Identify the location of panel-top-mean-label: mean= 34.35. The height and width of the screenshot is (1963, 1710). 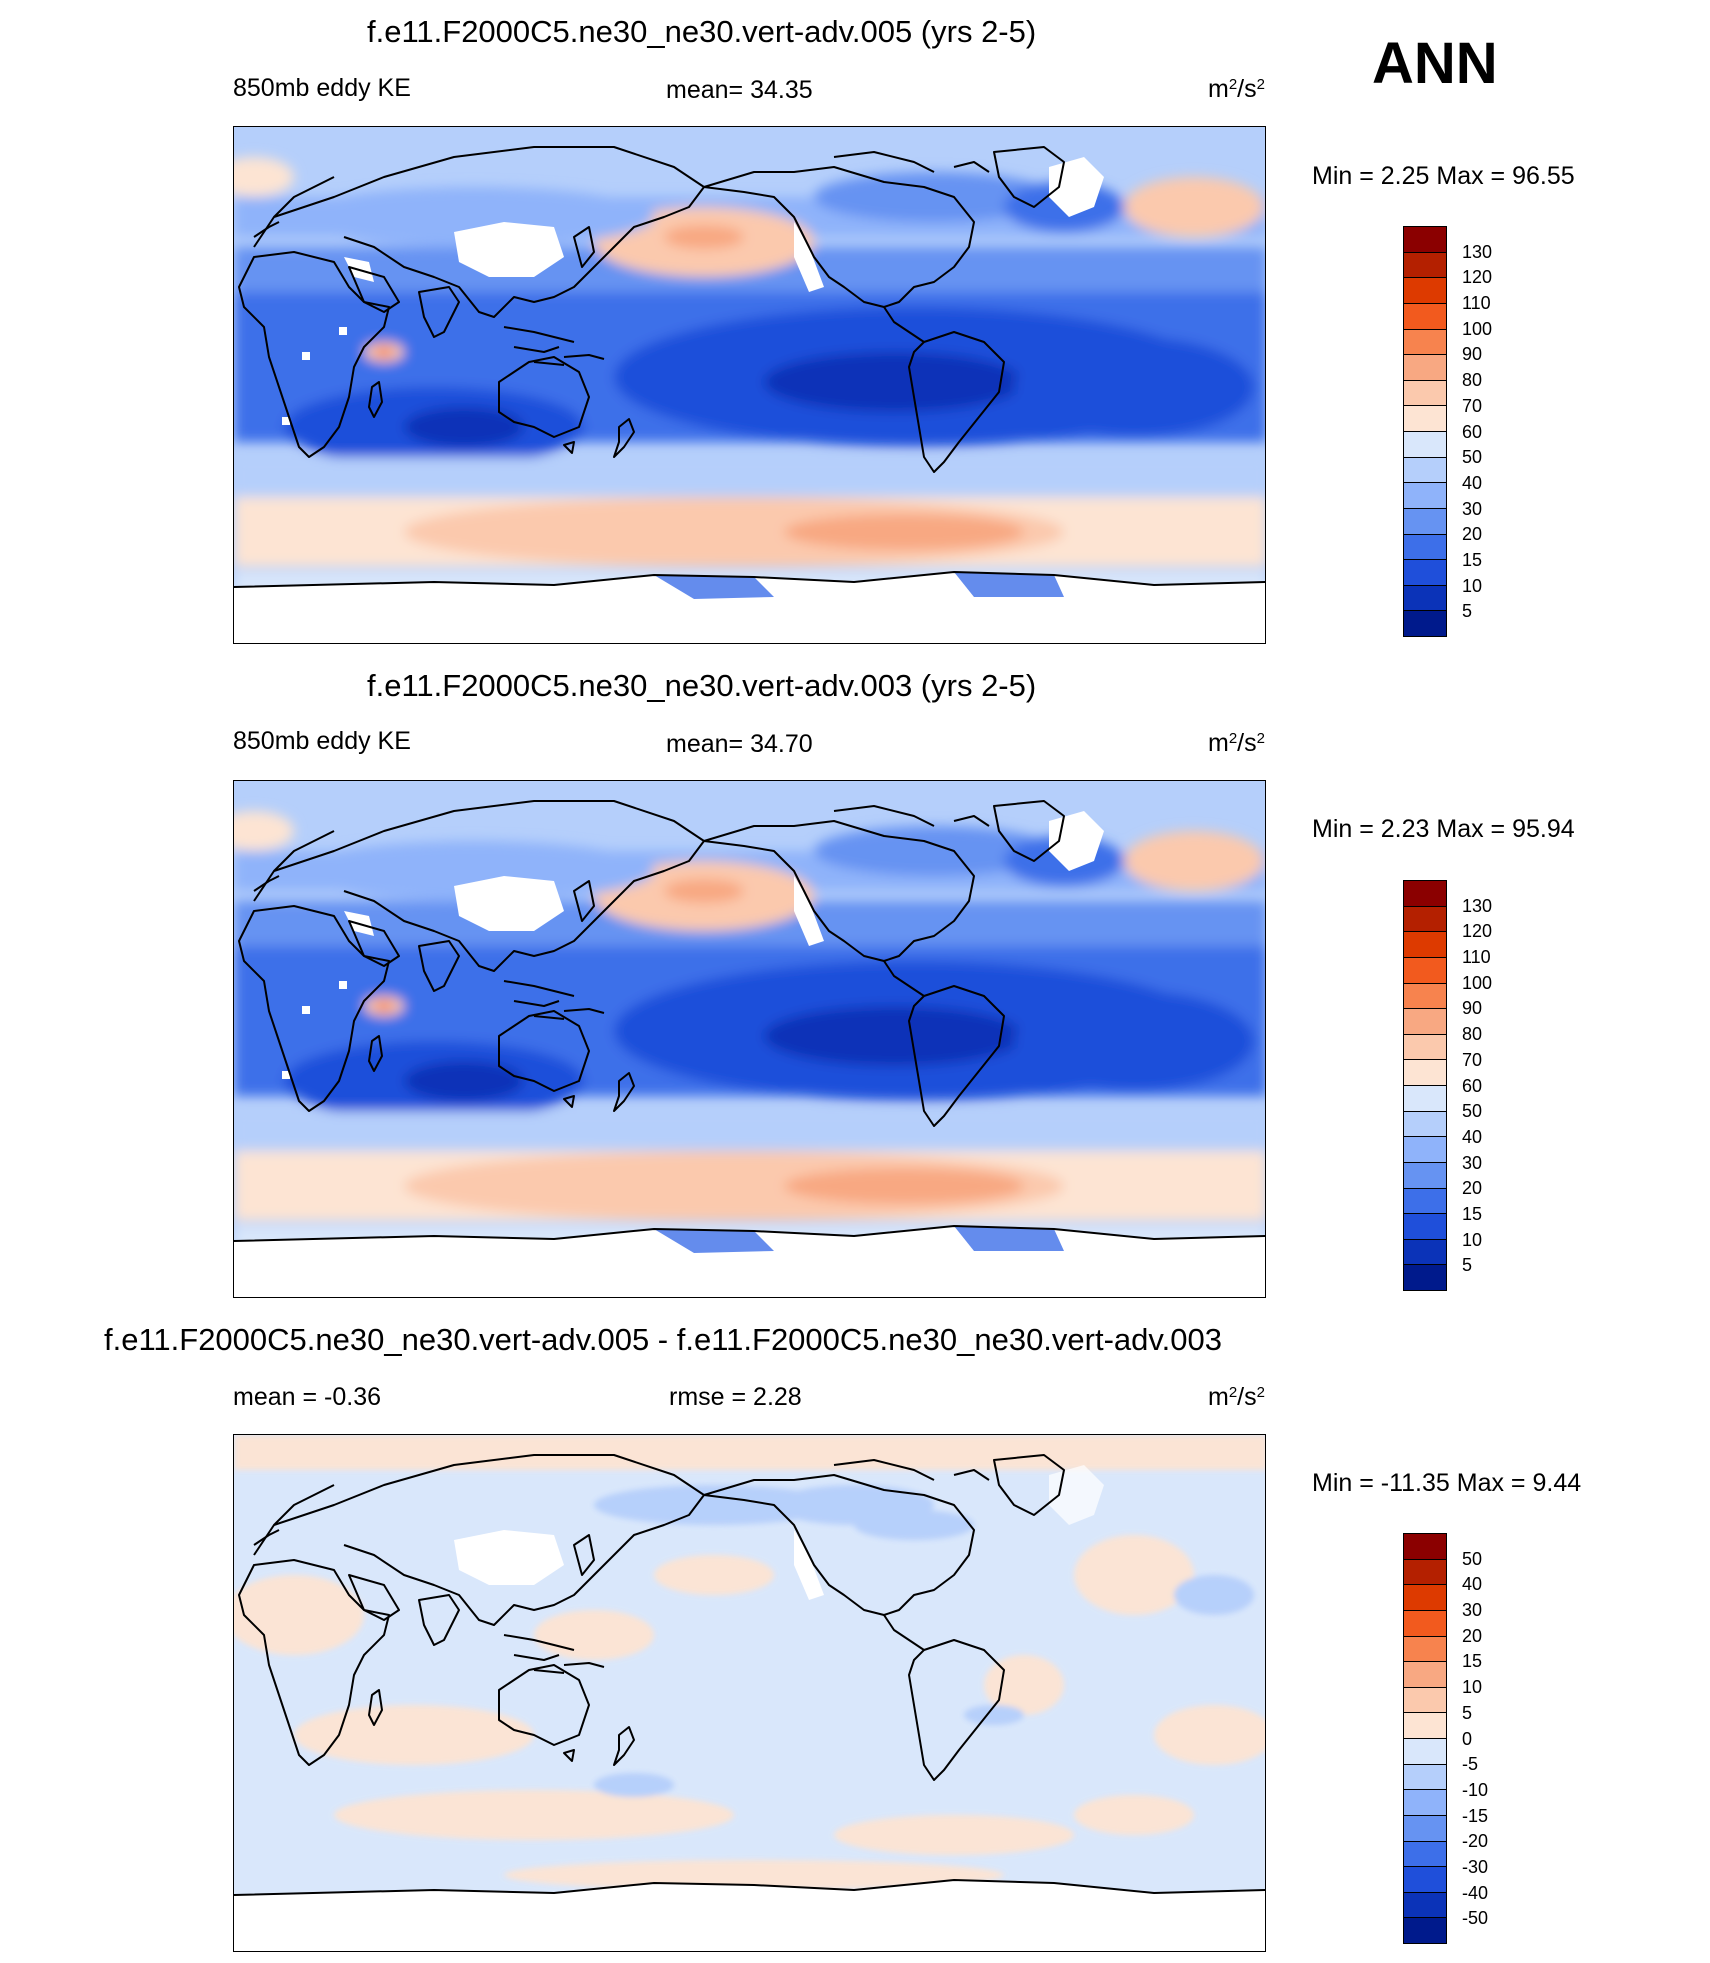
(739, 90).